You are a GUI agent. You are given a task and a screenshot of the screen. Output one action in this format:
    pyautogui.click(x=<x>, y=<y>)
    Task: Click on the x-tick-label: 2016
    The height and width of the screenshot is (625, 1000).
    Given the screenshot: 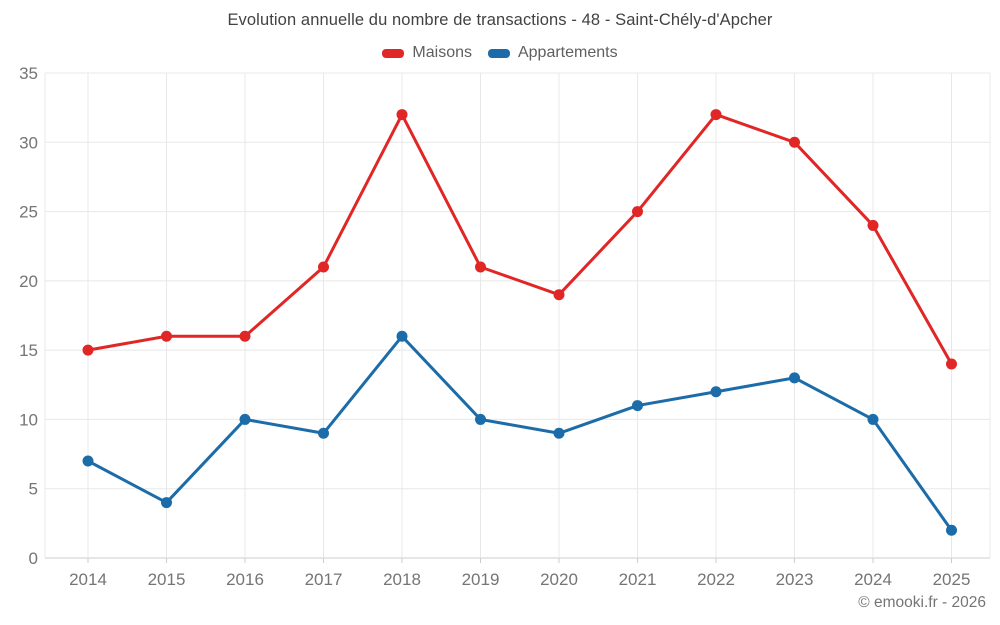 What is the action you would take?
    pyautogui.click(x=245, y=579)
    